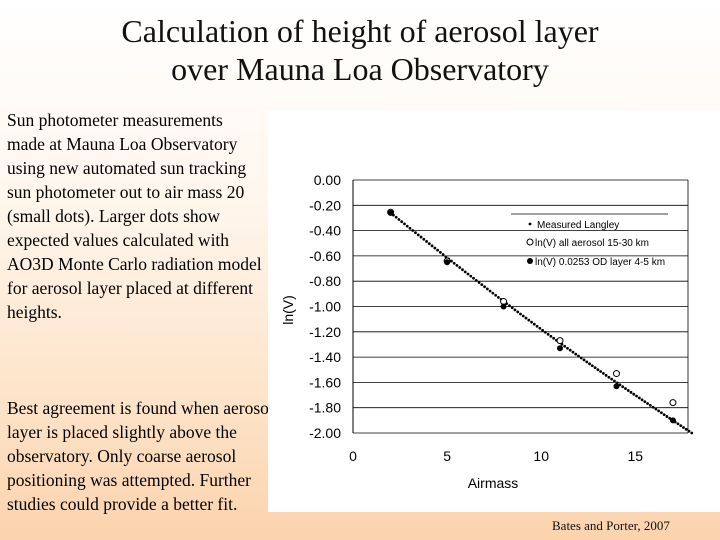 This screenshot has width=720, height=540. I want to click on y-tick-label: -0.20, so click(325, 205).